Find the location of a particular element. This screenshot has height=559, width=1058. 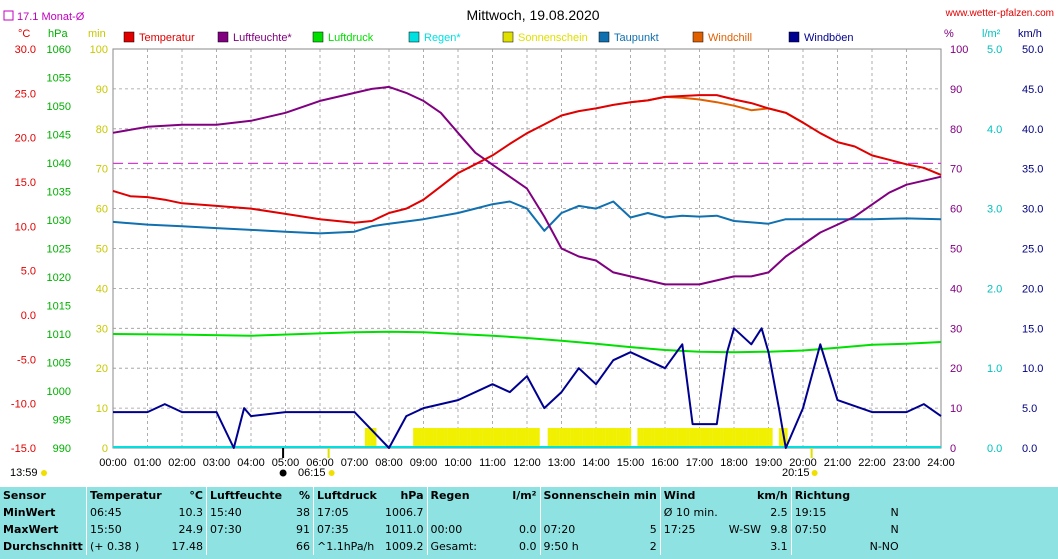

pct-tick-label: 80 is located at coordinates (956, 130).